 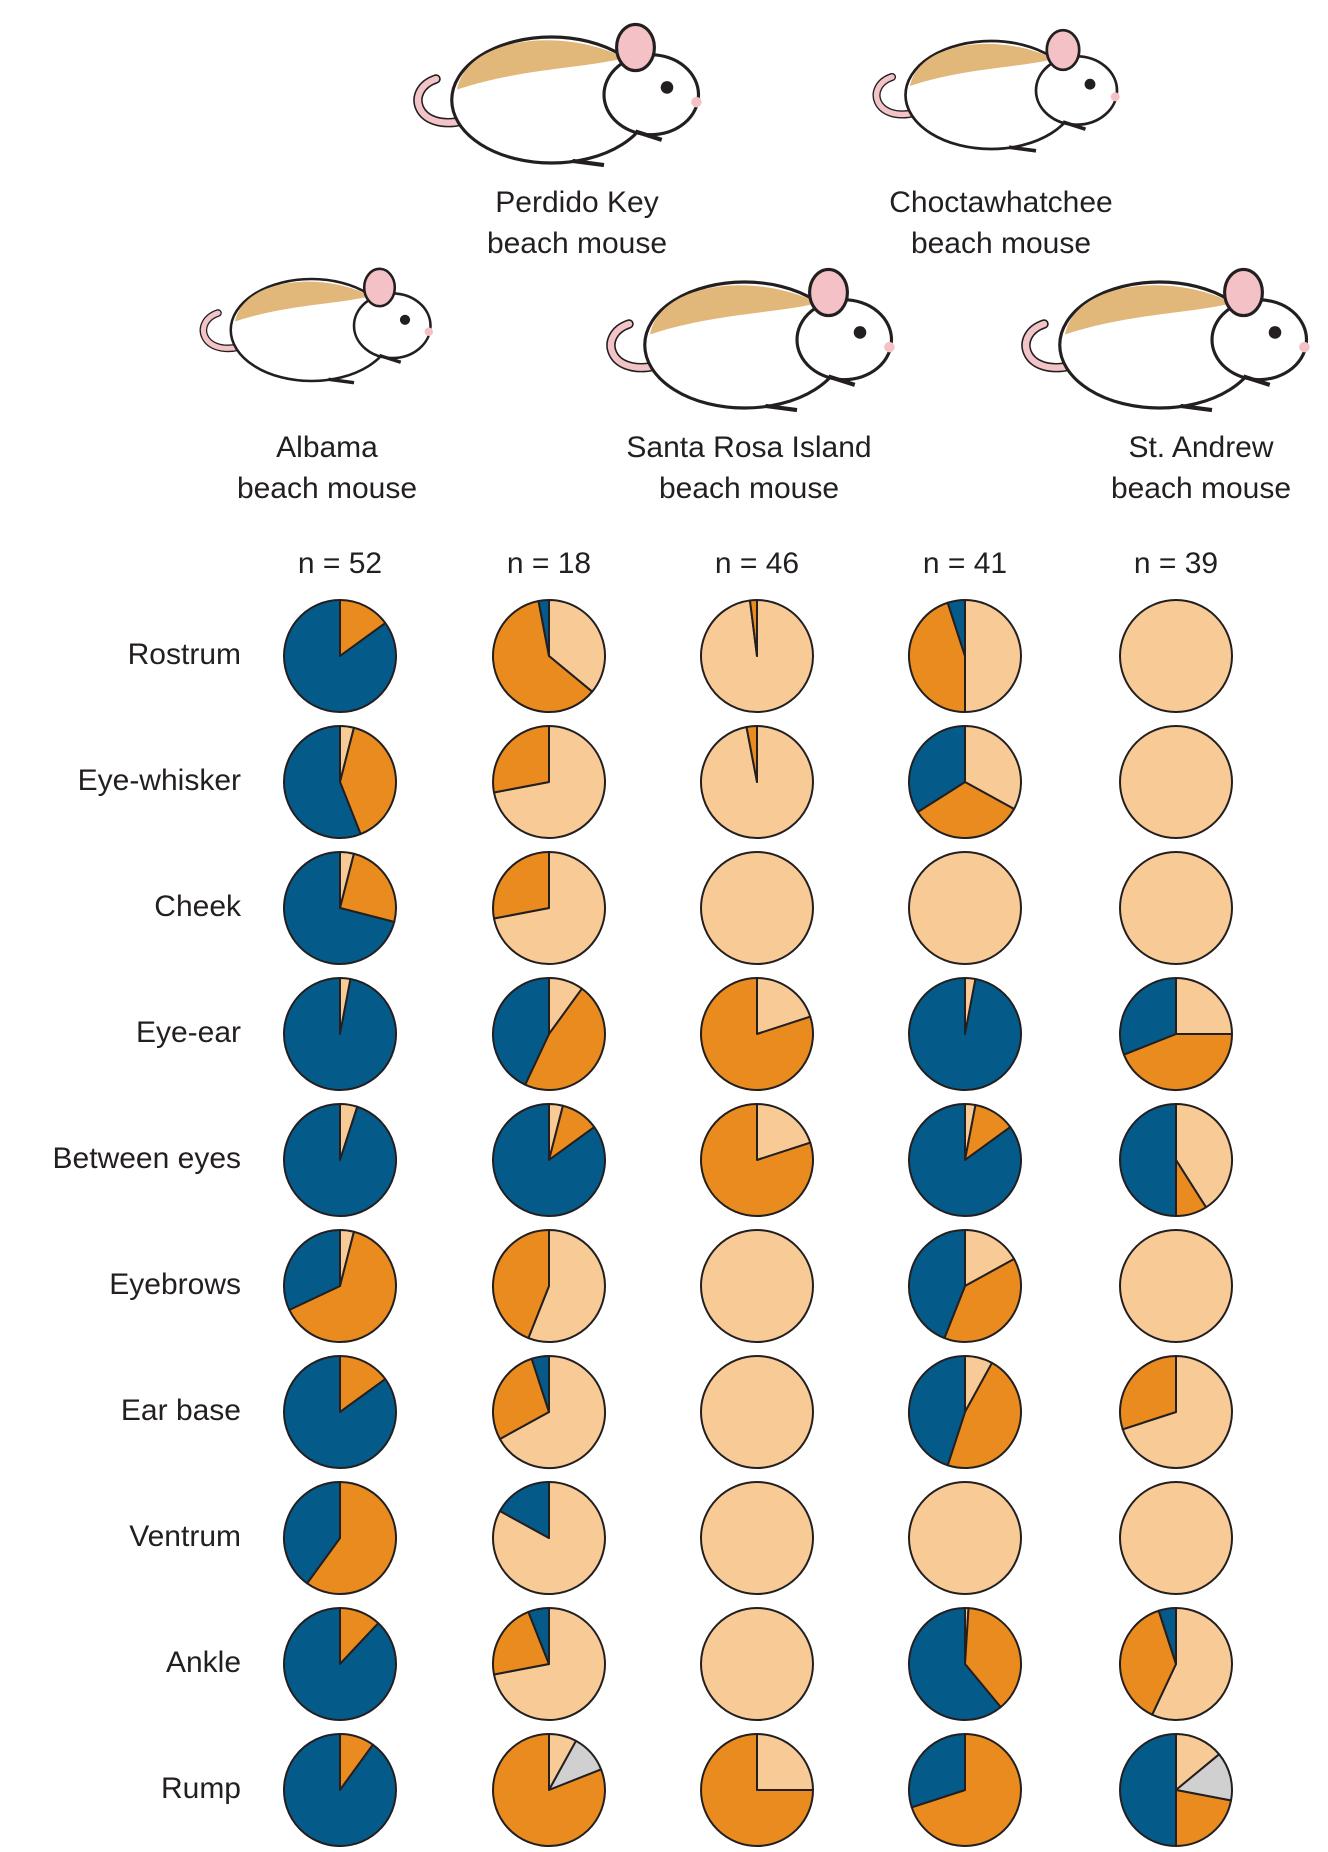 What do you see at coordinates (340, 563) in the screenshot?
I see `sample-size: n = 52` at bounding box center [340, 563].